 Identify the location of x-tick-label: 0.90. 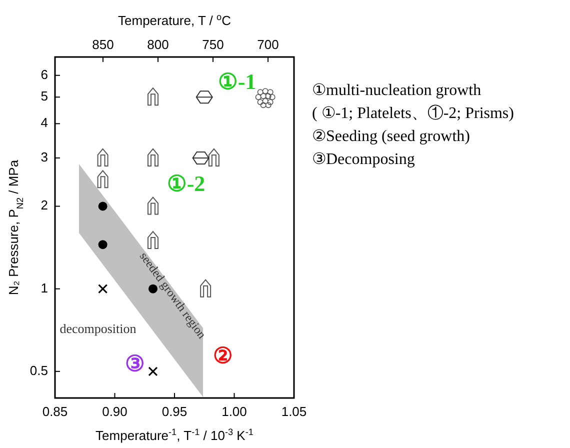
(115, 411).